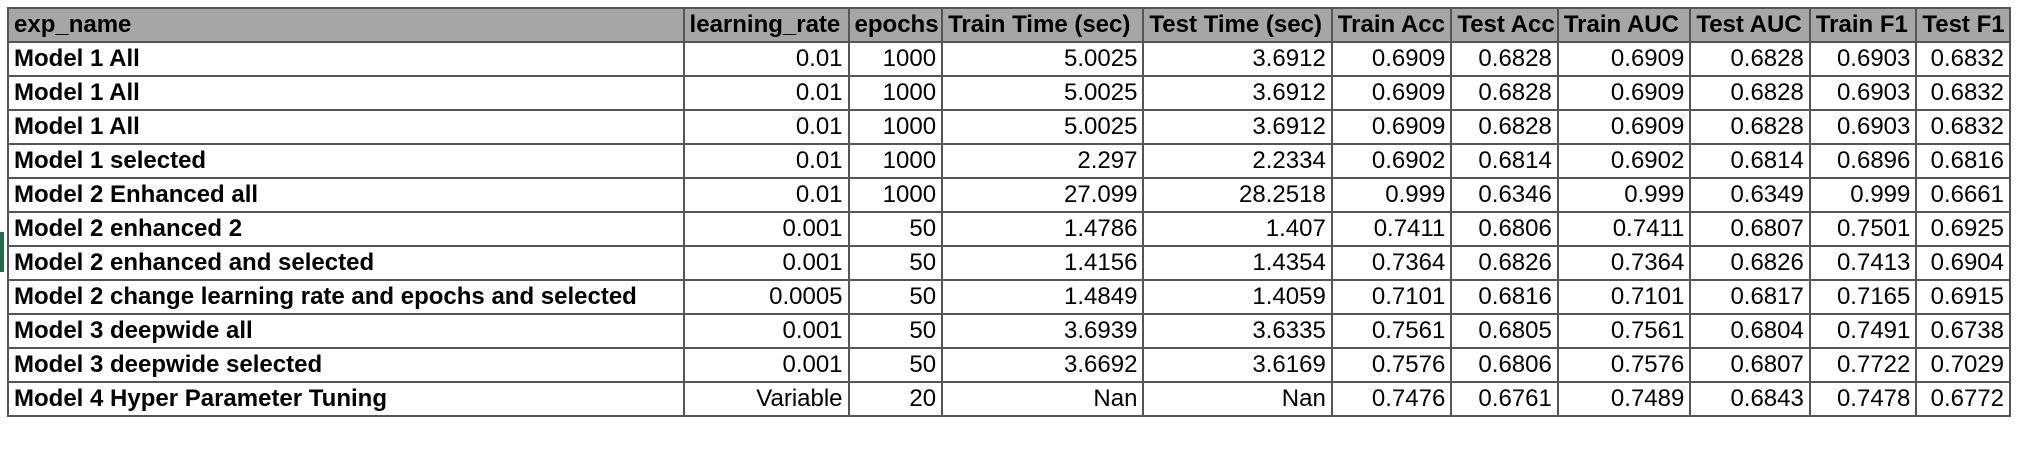 This screenshot has height=465, width=2017. Describe the element at coordinates (1624, 229) in the screenshot. I see `cell-train-auc: 0.7411` at that location.